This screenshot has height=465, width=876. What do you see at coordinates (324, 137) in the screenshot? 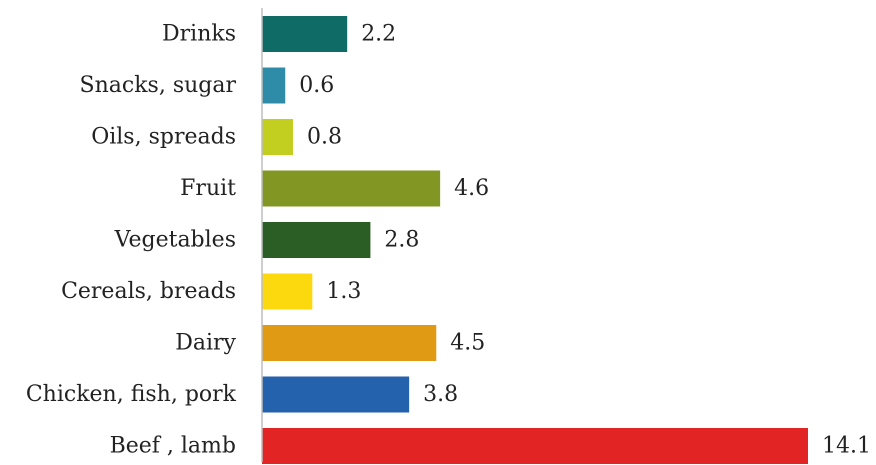
I see `value-label-oils-spreads: 0.8` at bounding box center [324, 137].